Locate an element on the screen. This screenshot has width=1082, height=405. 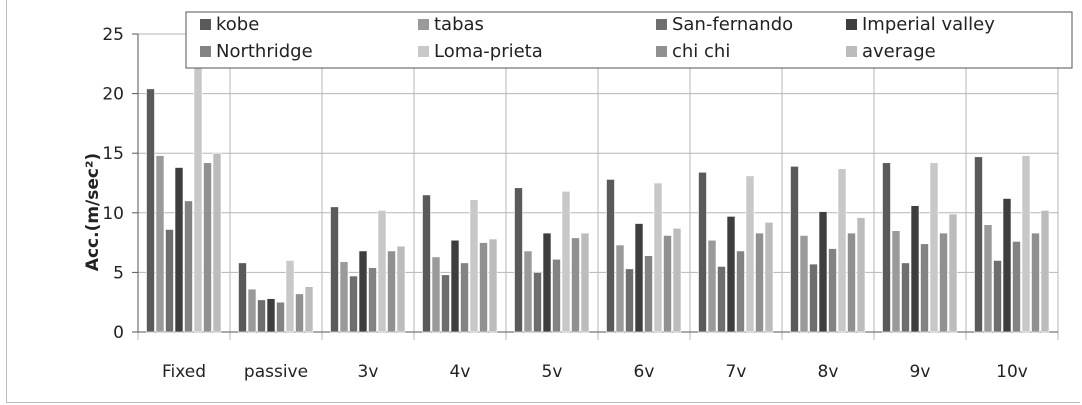
y-tick-label: 5 is located at coordinates (118, 273).